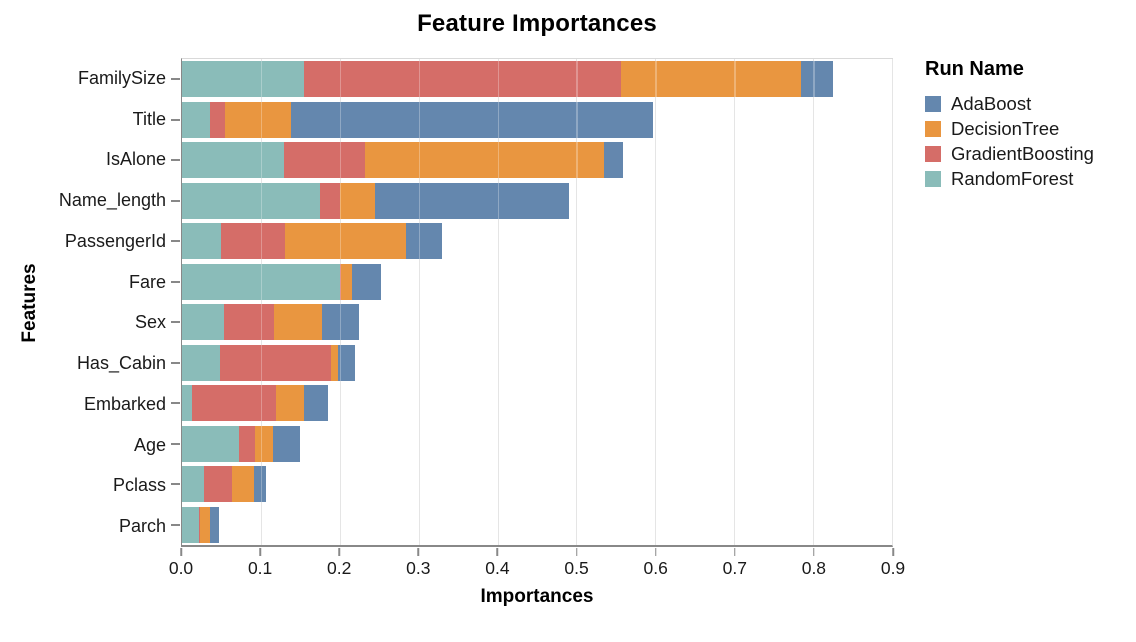  Describe the element at coordinates (135, 159) in the screenshot. I see `y-tick-label: IsAlone` at that location.